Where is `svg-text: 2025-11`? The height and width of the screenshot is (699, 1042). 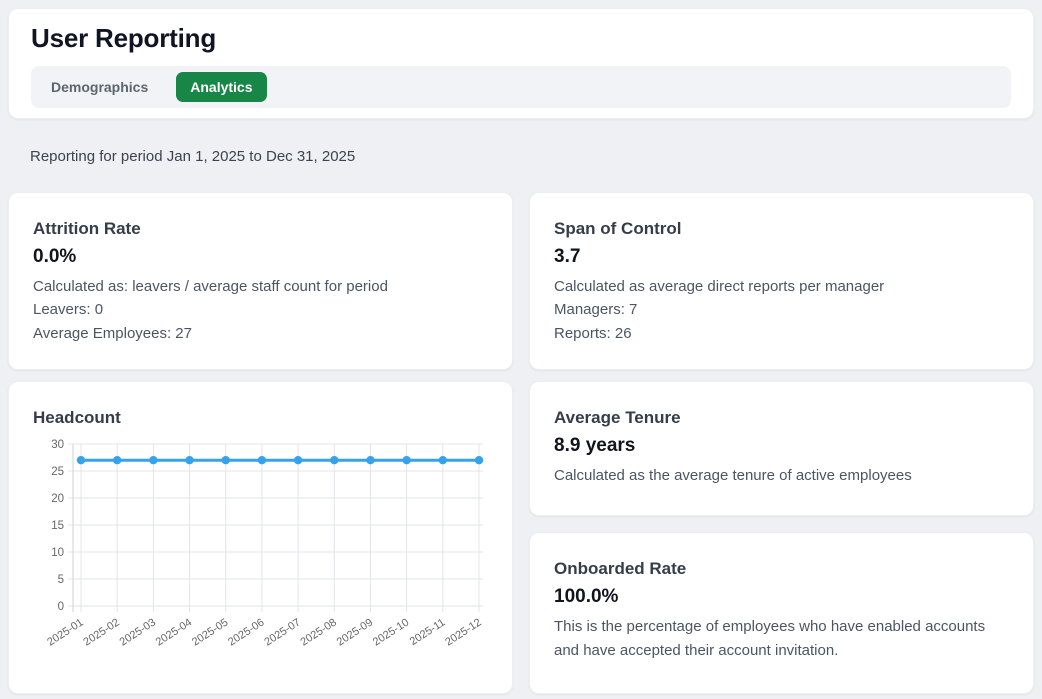 svg-text: 2025-11 is located at coordinates (428, 633).